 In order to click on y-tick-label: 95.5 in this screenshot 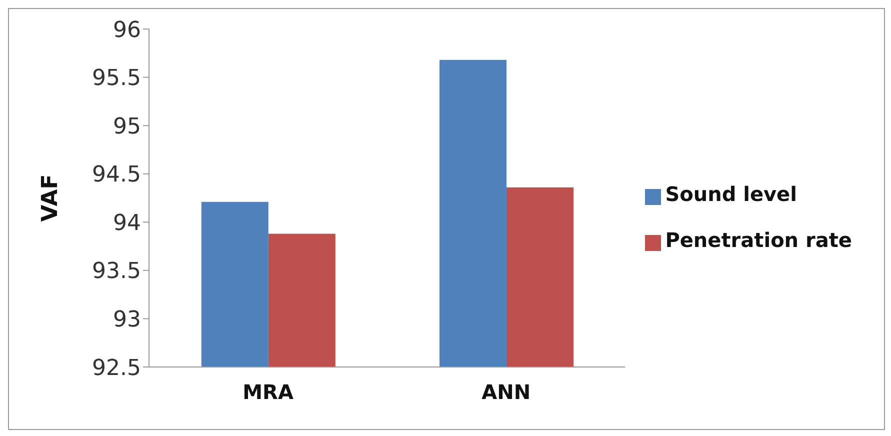, I will do `click(116, 79)`.